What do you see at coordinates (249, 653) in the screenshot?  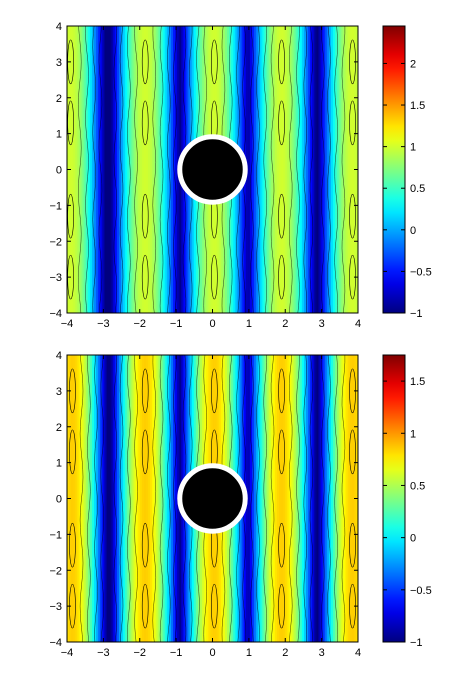 I see `x-tick-label: 1` at bounding box center [249, 653].